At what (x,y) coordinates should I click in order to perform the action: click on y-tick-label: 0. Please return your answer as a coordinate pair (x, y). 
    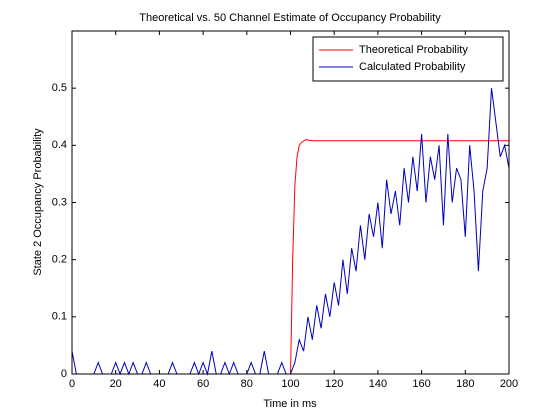
    Looking at the image, I should click on (64, 374).